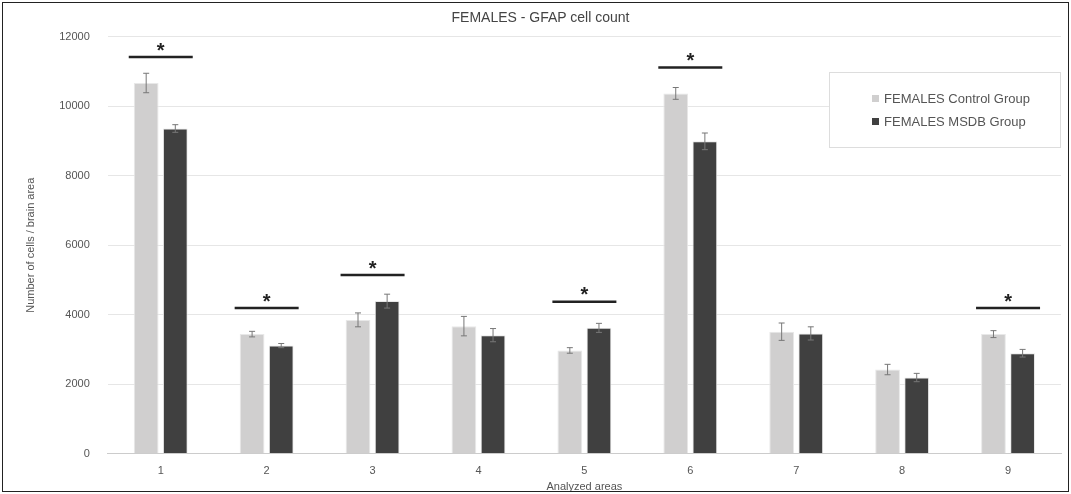 The width and height of the screenshot is (1071, 494). Describe the element at coordinates (1008, 470) in the screenshot. I see `x-tick-label: 9` at that location.